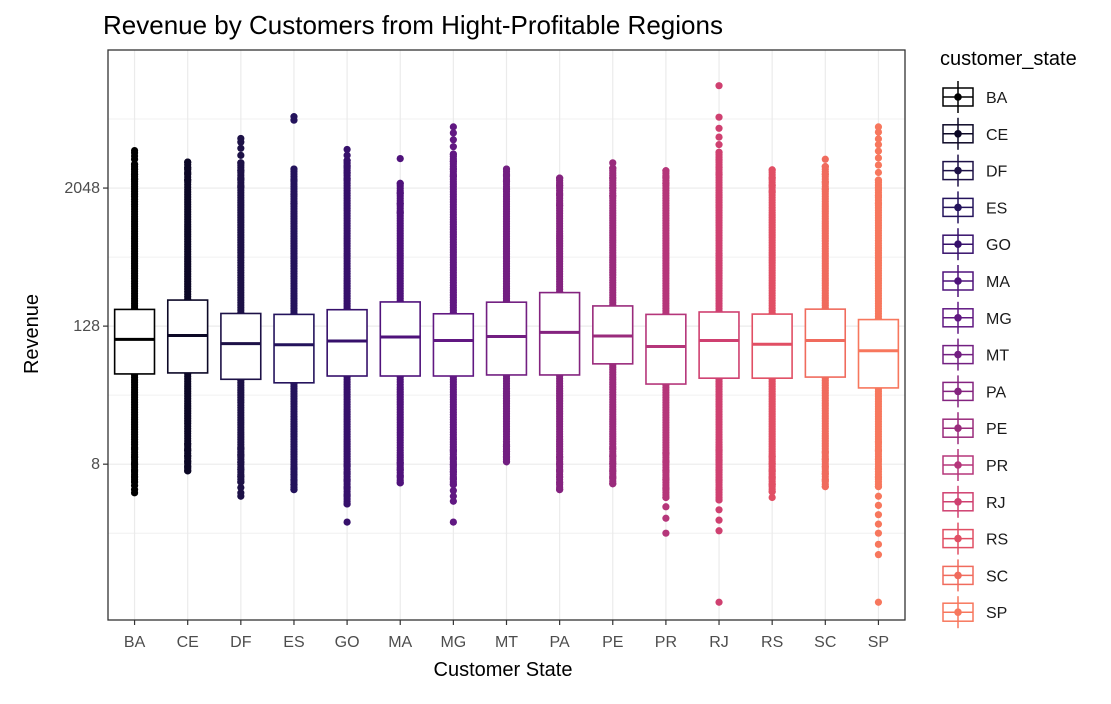  Describe the element at coordinates (975, 133) in the screenshot. I see `legend-item-CE: CE` at that location.